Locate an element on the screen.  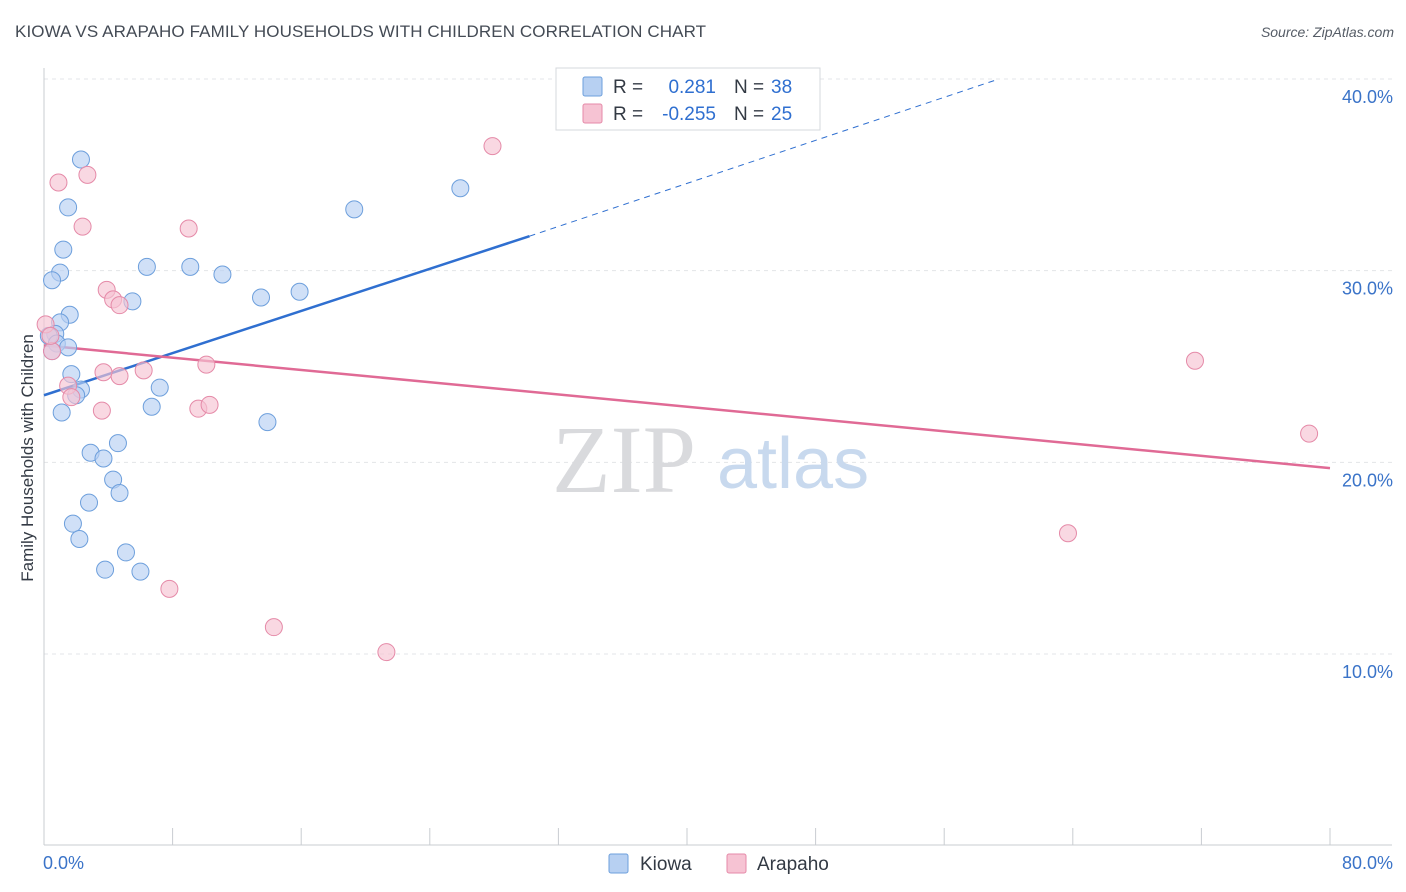
legend-n-value-arapaho: 25 is located at coordinates (781, 114).